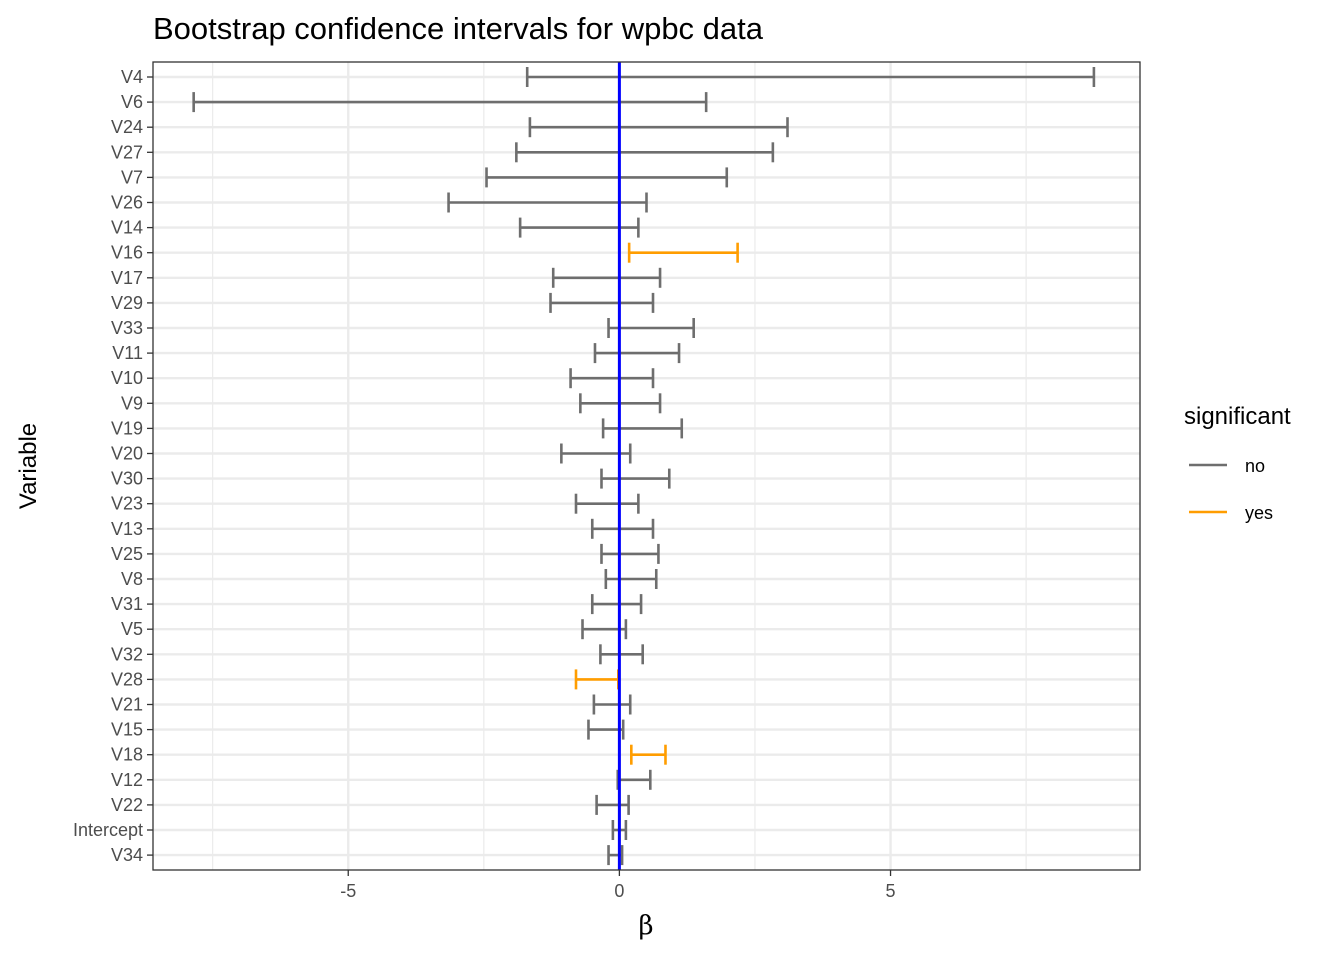 The image size is (1344, 960). What do you see at coordinates (132, 177) in the screenshot?
I see `y-tick-label: V7` at bounding box center [132, 177].